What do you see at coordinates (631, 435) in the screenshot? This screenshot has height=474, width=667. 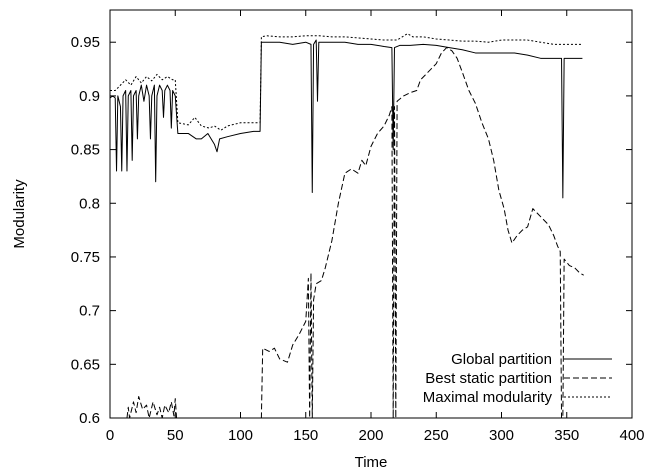 I see `x-tick-label: 400` at bounding box center [631, 435].